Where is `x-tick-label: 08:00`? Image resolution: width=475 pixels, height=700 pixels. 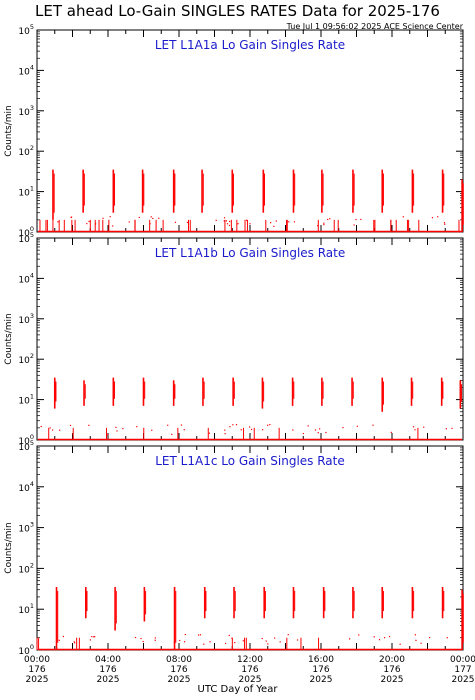 x-tick-label: 08:00 is located at coordinates (179, 660).